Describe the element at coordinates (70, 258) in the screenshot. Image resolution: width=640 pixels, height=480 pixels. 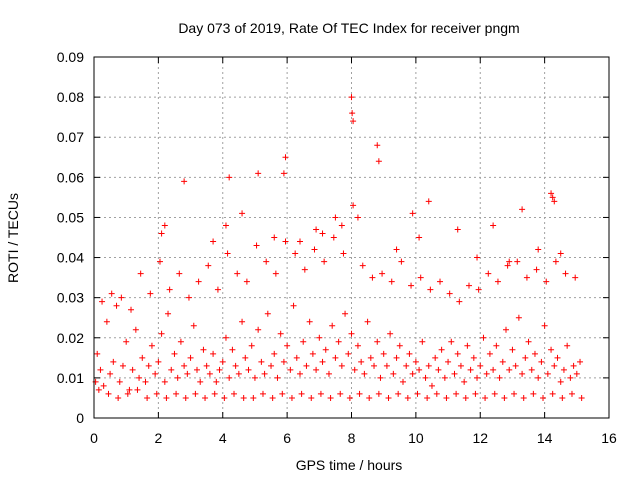
I see `y-tick-label: 0.04` at that location.